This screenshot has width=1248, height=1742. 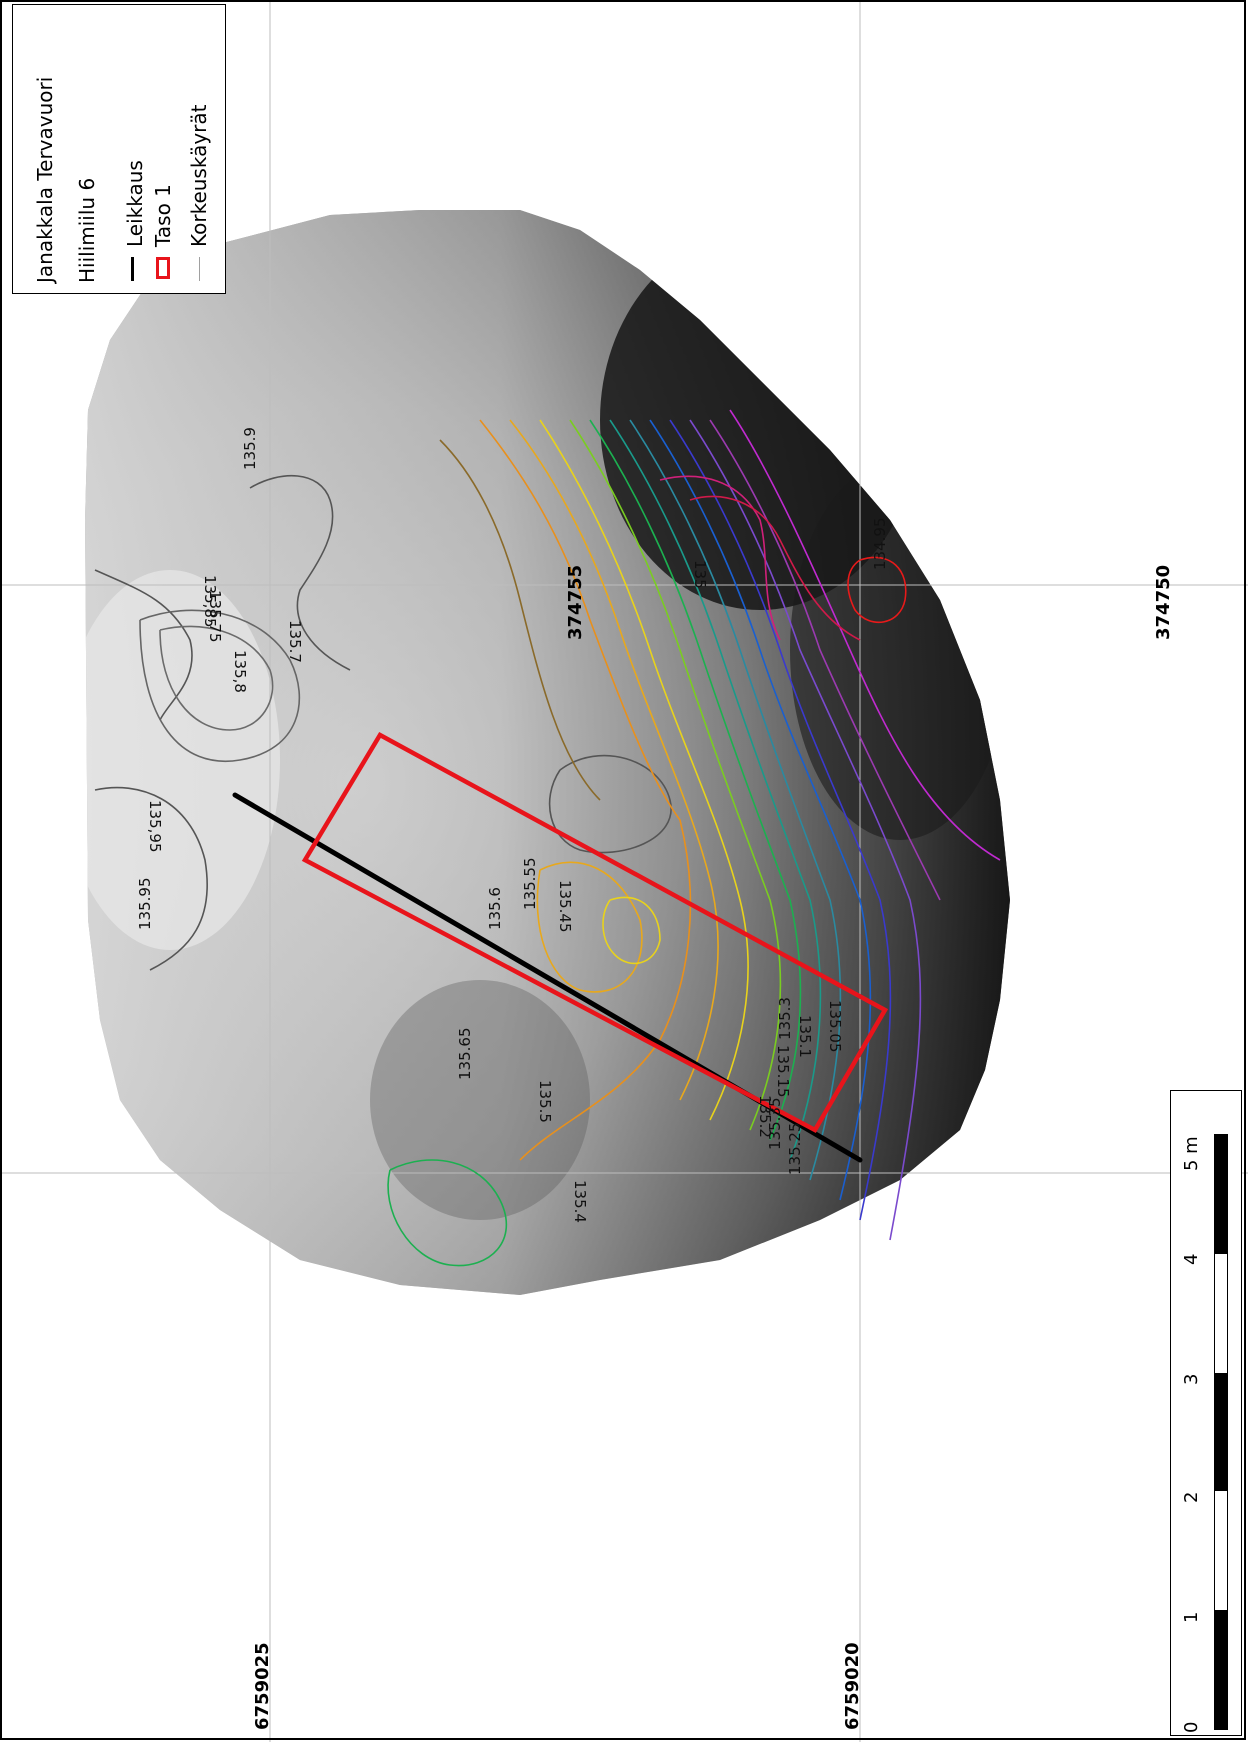 What do you see at coordinates (1191, 1153) in the screenshot?
I see `scale-tick-5m: 5 m` at bounding box center [1191, 1153].